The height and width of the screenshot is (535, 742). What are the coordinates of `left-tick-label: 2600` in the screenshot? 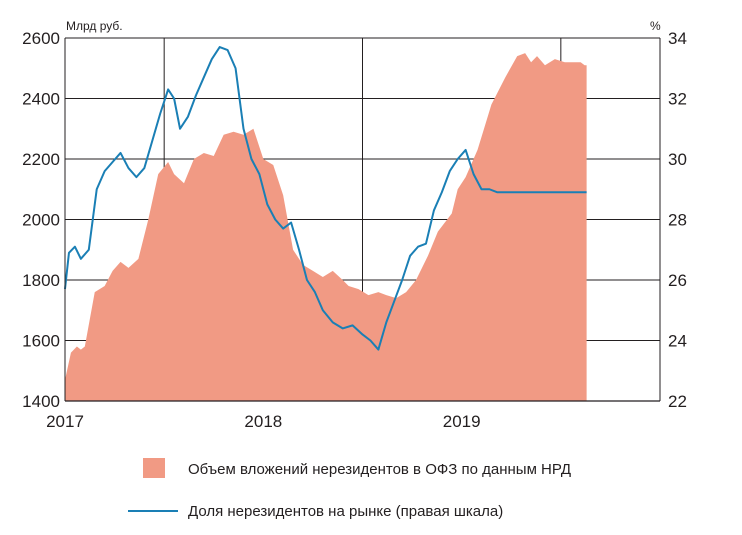 It's located at (41, 38).